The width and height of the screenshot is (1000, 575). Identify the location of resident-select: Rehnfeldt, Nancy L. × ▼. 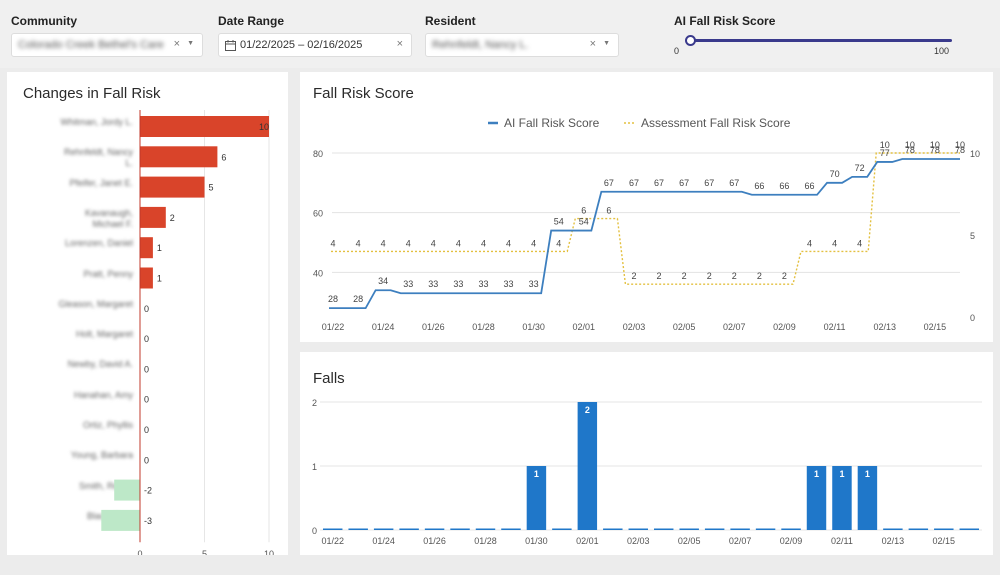
(522, 45).